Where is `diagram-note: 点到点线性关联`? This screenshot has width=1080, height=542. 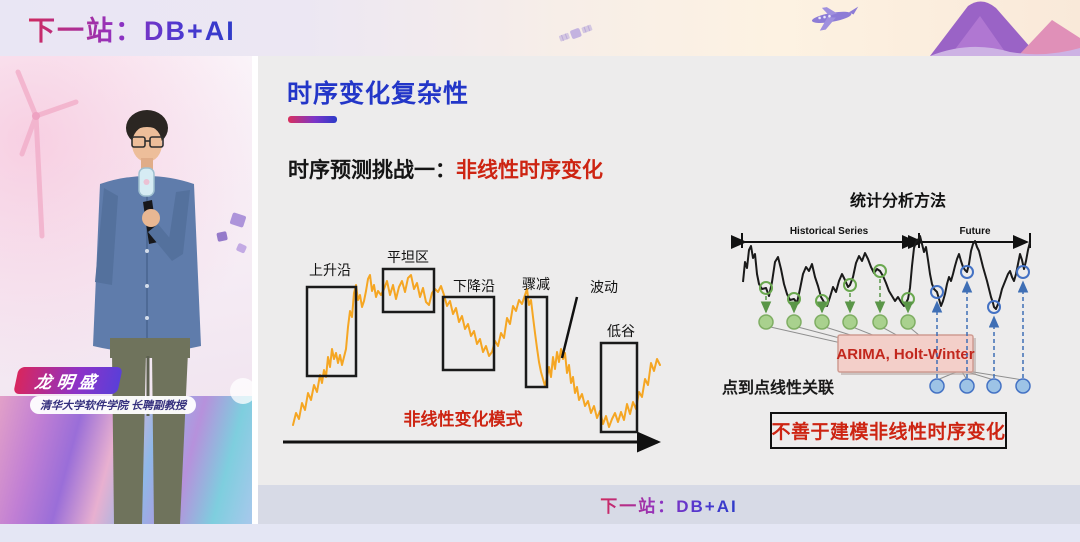
diagram-note: 点到点线性关联 is located at coordinates (778, 387).